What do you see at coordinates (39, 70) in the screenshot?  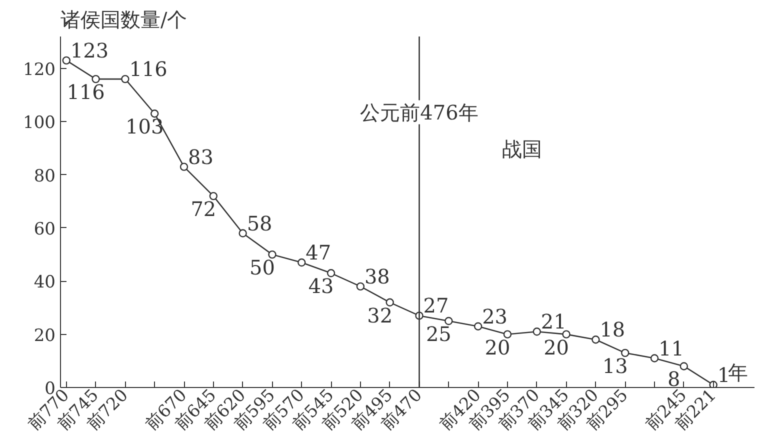 I see `y-tick-label: 120` at bounding box center [39, 70].